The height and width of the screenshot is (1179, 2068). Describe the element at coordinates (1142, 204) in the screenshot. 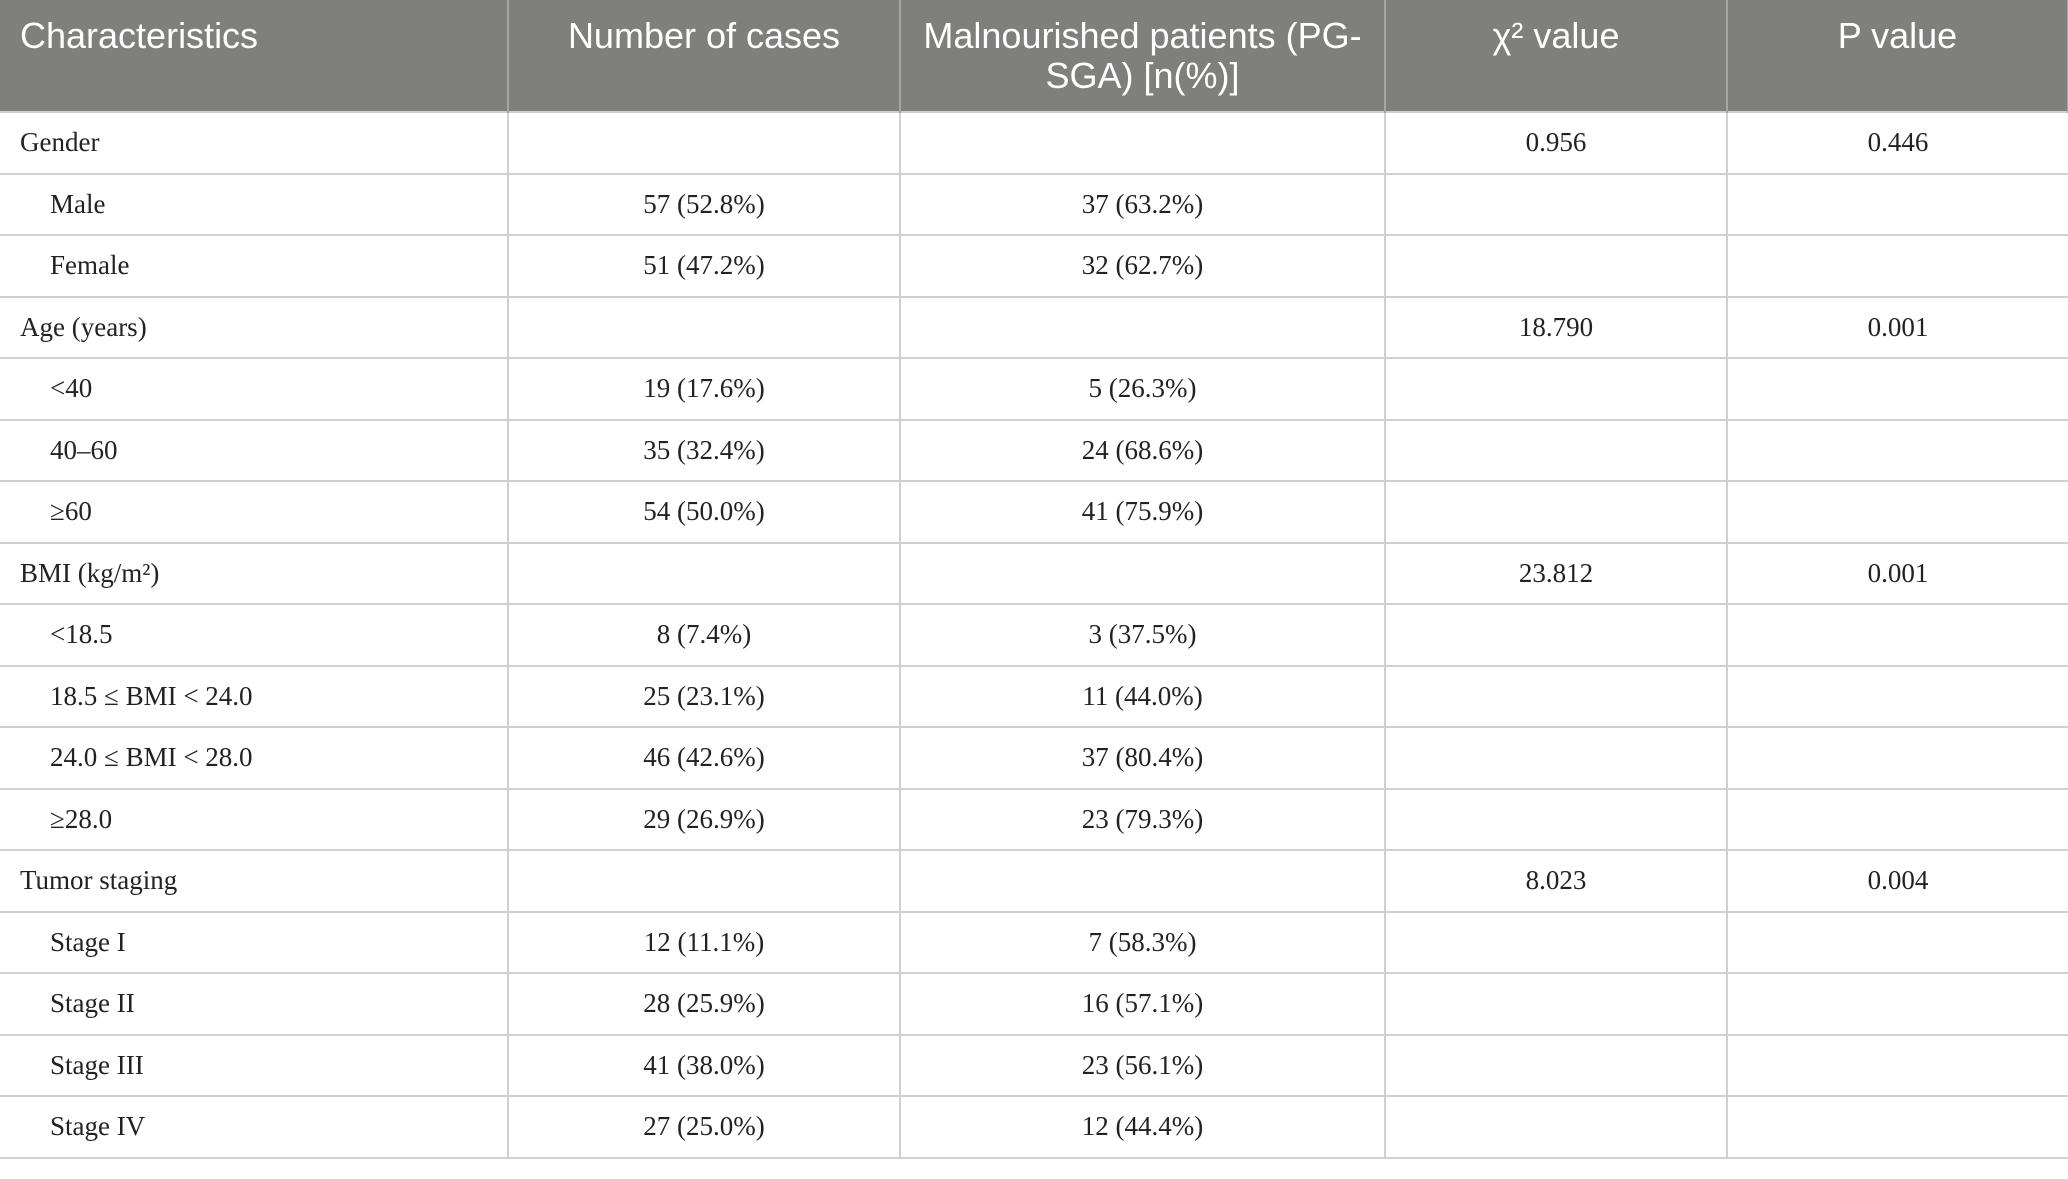

I see `table-cell: 37 (63.2%)` at that location.